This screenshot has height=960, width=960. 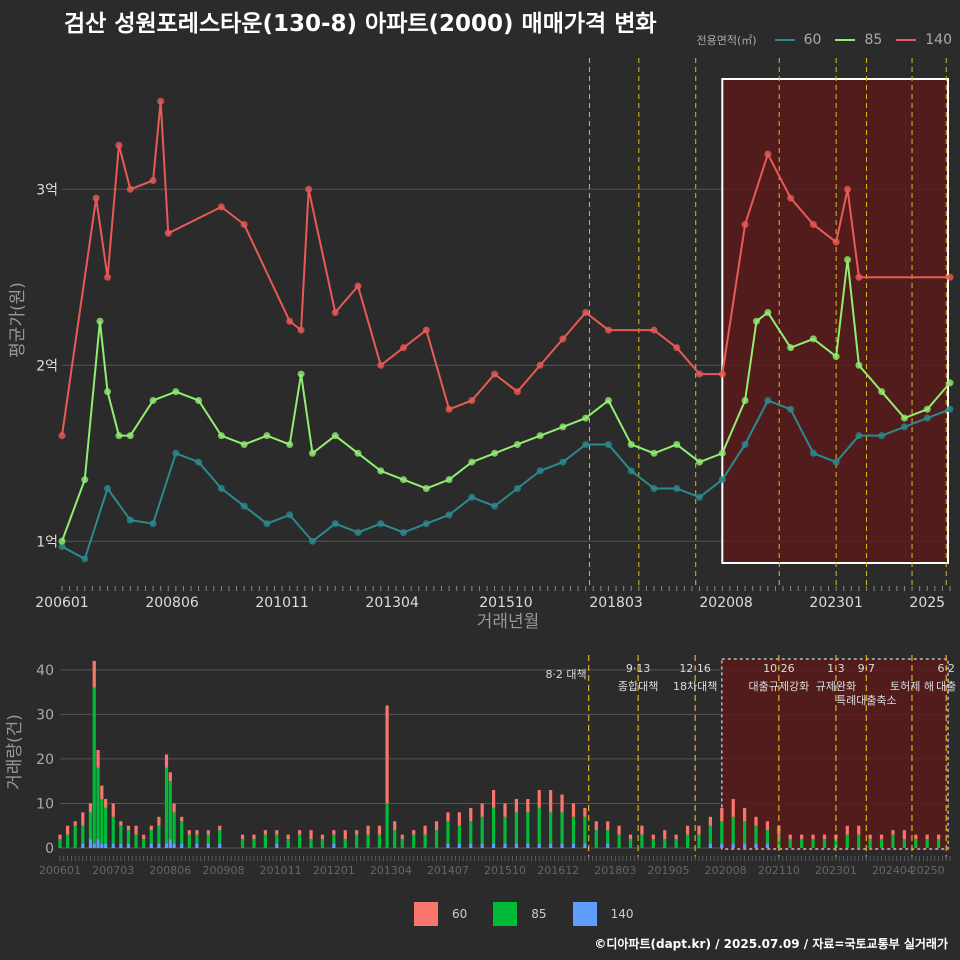 I want to click on y-tick-label: 3억, so click(x=47, y=190).